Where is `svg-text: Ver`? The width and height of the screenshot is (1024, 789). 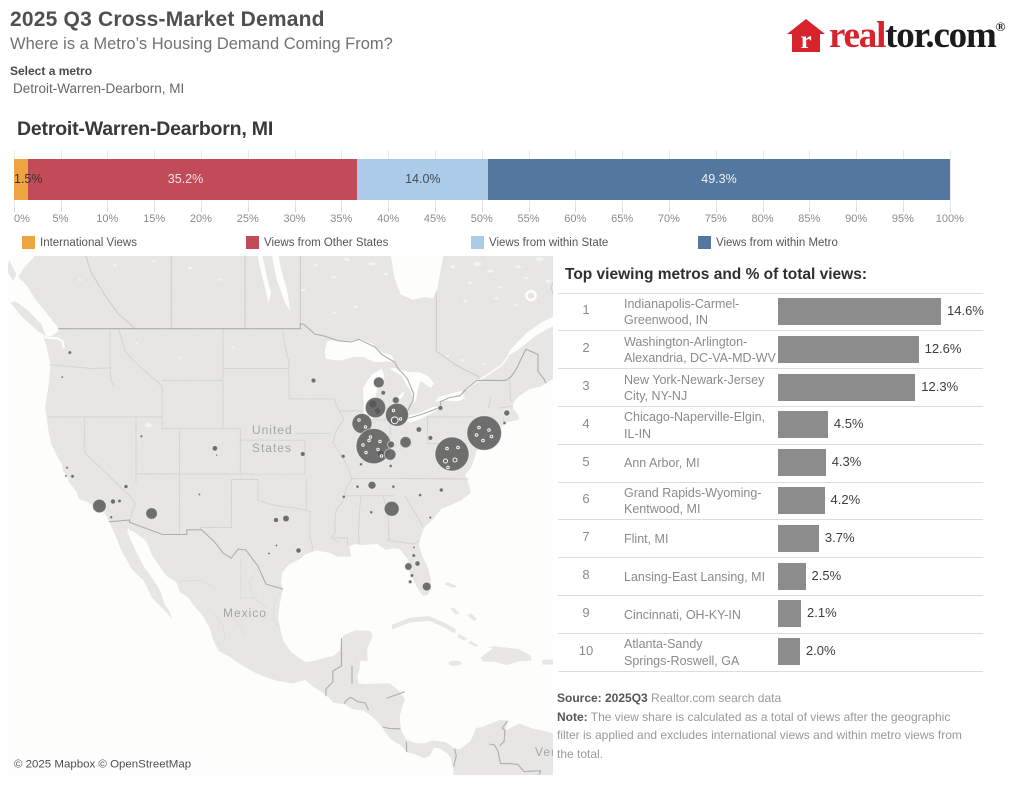 svg-text: Ver is located at coordinates (544, 751).